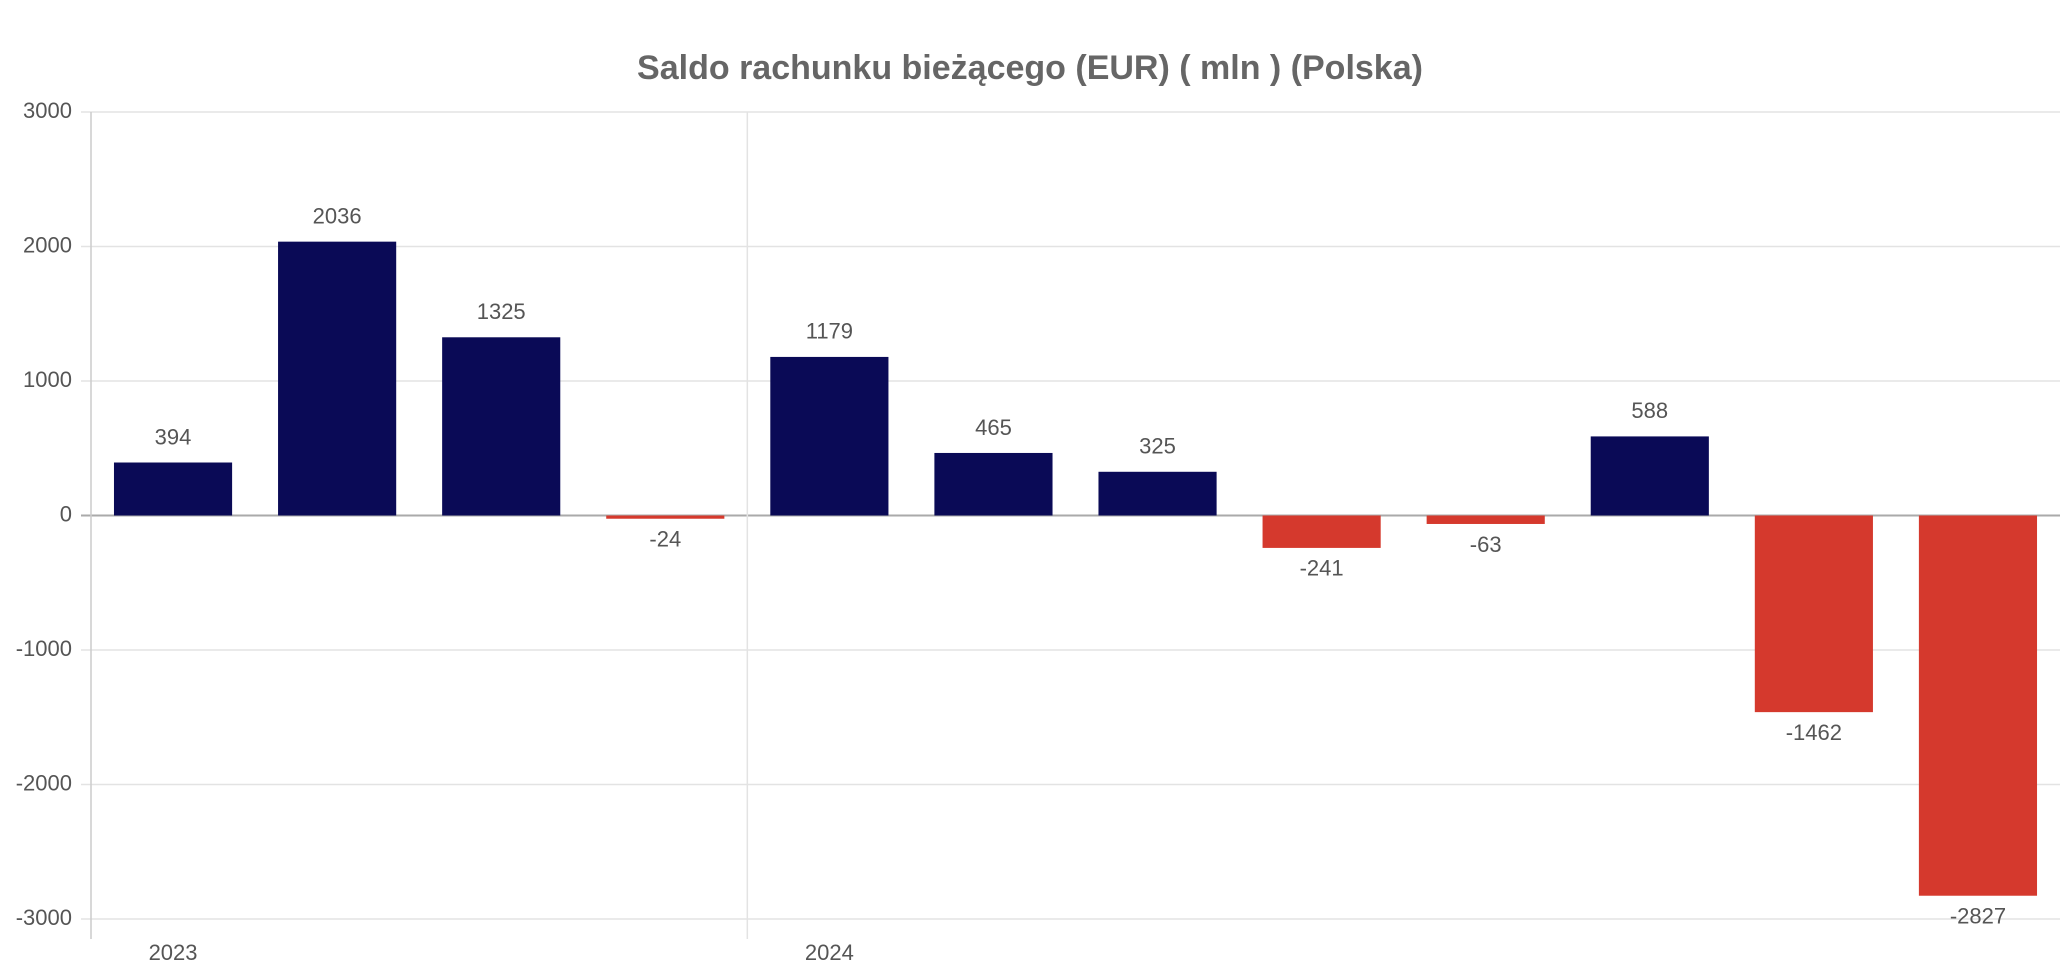 This screenshot has width=2064, height=964. What do you see at coordinates (1486, 544) in the screenshot?
I see `value-label: -63` at bounding box center [1486, 544].